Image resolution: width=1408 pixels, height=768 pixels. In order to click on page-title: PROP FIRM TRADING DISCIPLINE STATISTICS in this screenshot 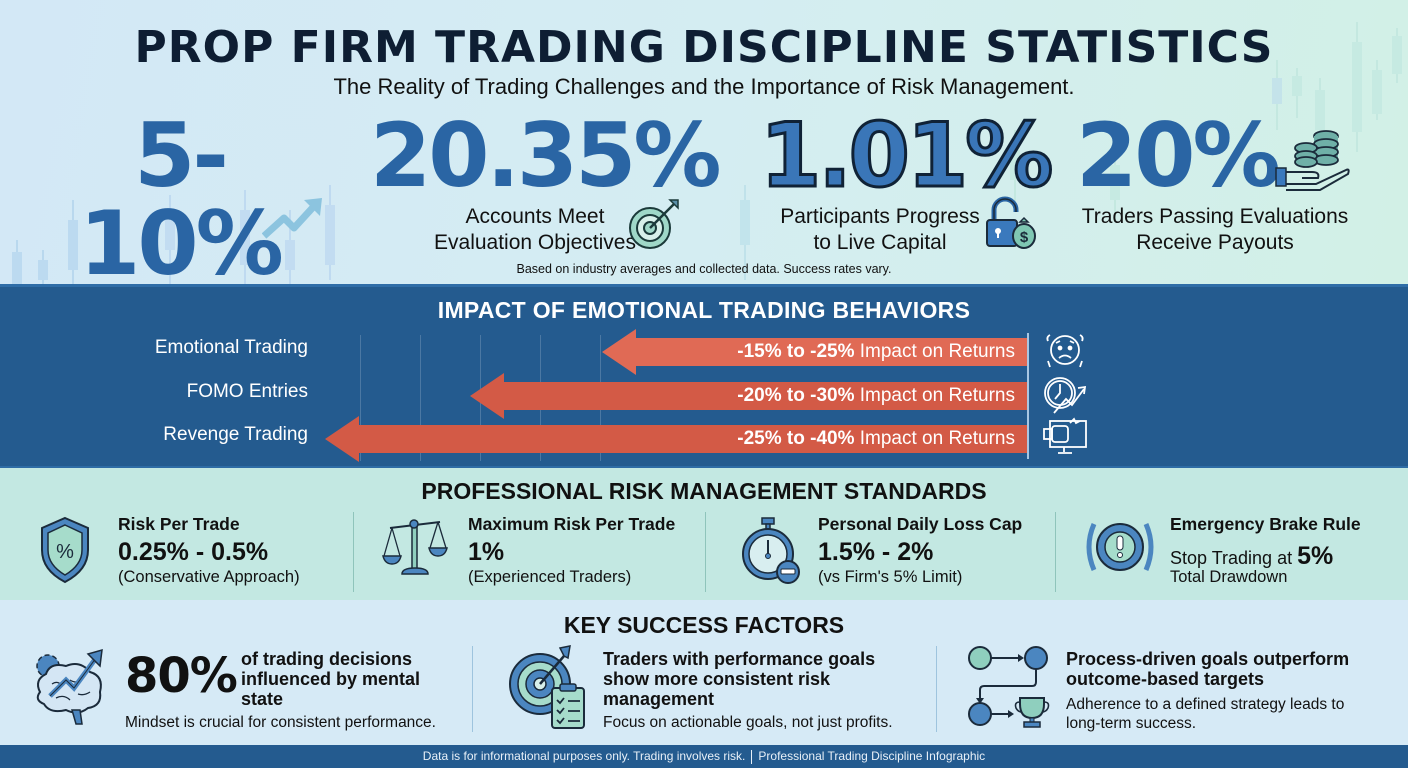, I will do `click(704, 47)`.